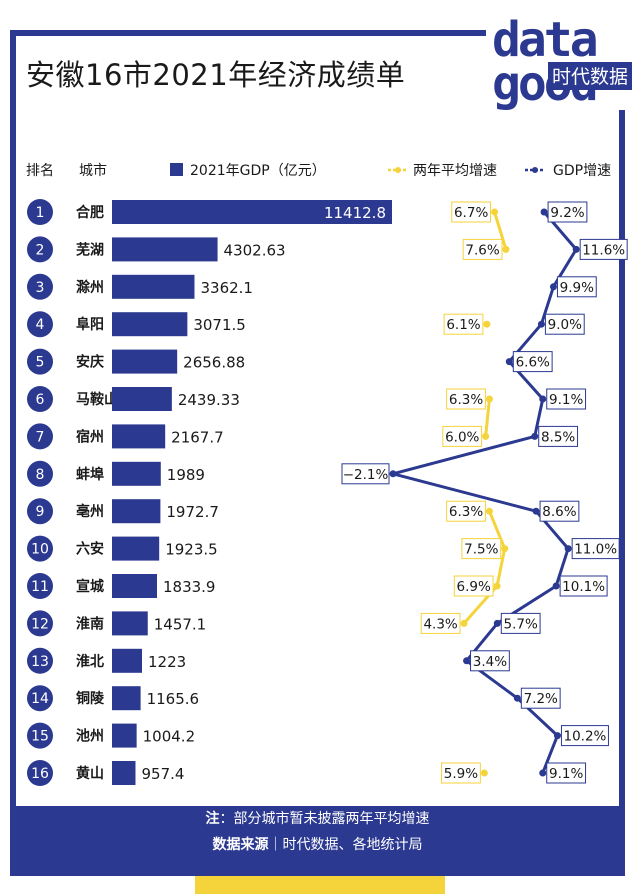 Image resolution: width=640 pixels, height=894 pixels. Describe the element at coordinates (463, 325) in the screenshot. I see `avg-label: 6.1%` at that location.